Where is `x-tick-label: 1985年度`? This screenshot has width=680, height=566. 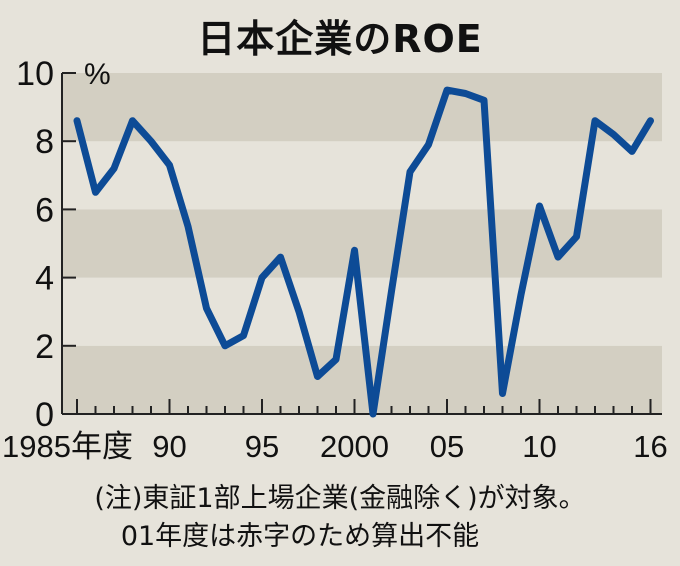 x-tick-label: 1985年度 is located at coordinates (67, 446).